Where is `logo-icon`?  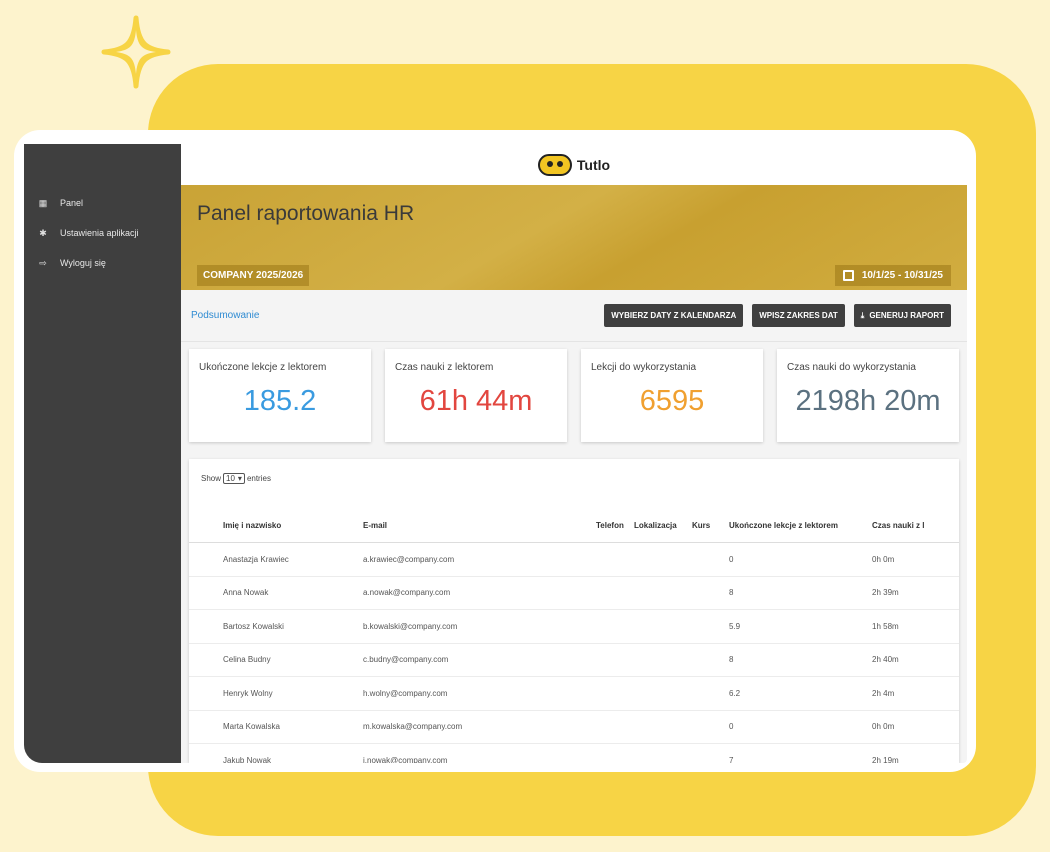 logo-icon is located at coordinates (554, 164).